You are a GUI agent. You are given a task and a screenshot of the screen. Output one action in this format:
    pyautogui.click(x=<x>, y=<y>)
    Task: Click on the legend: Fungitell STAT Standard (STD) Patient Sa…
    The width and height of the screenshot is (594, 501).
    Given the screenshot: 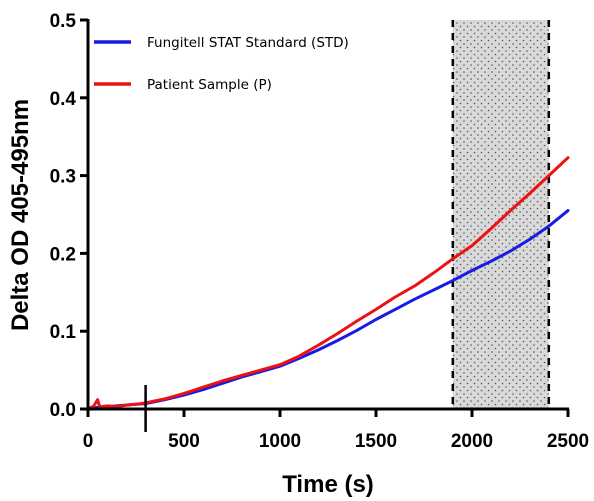 What is the action you would take?
    pyautogui.click(x=221, y=64)
    